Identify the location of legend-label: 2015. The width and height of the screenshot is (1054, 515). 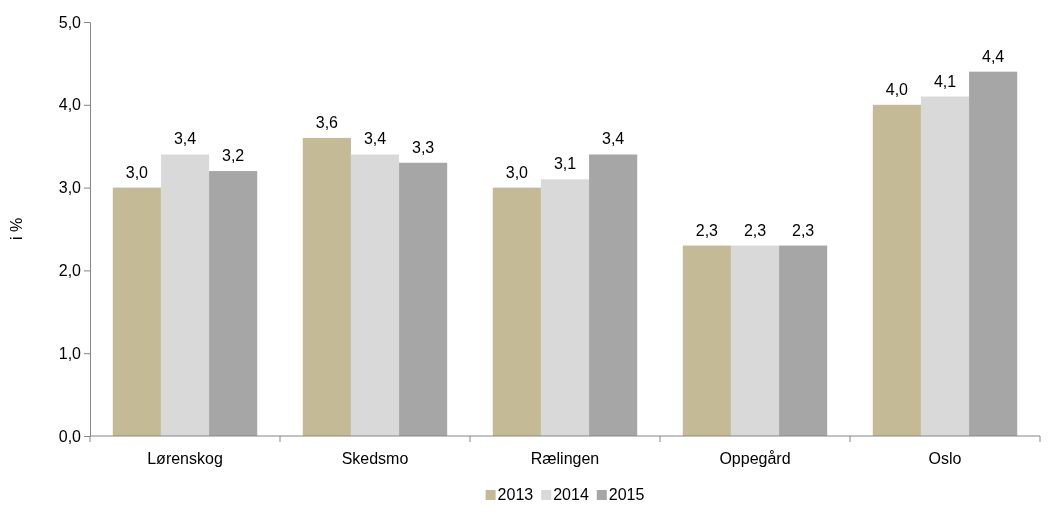
(626, 494).